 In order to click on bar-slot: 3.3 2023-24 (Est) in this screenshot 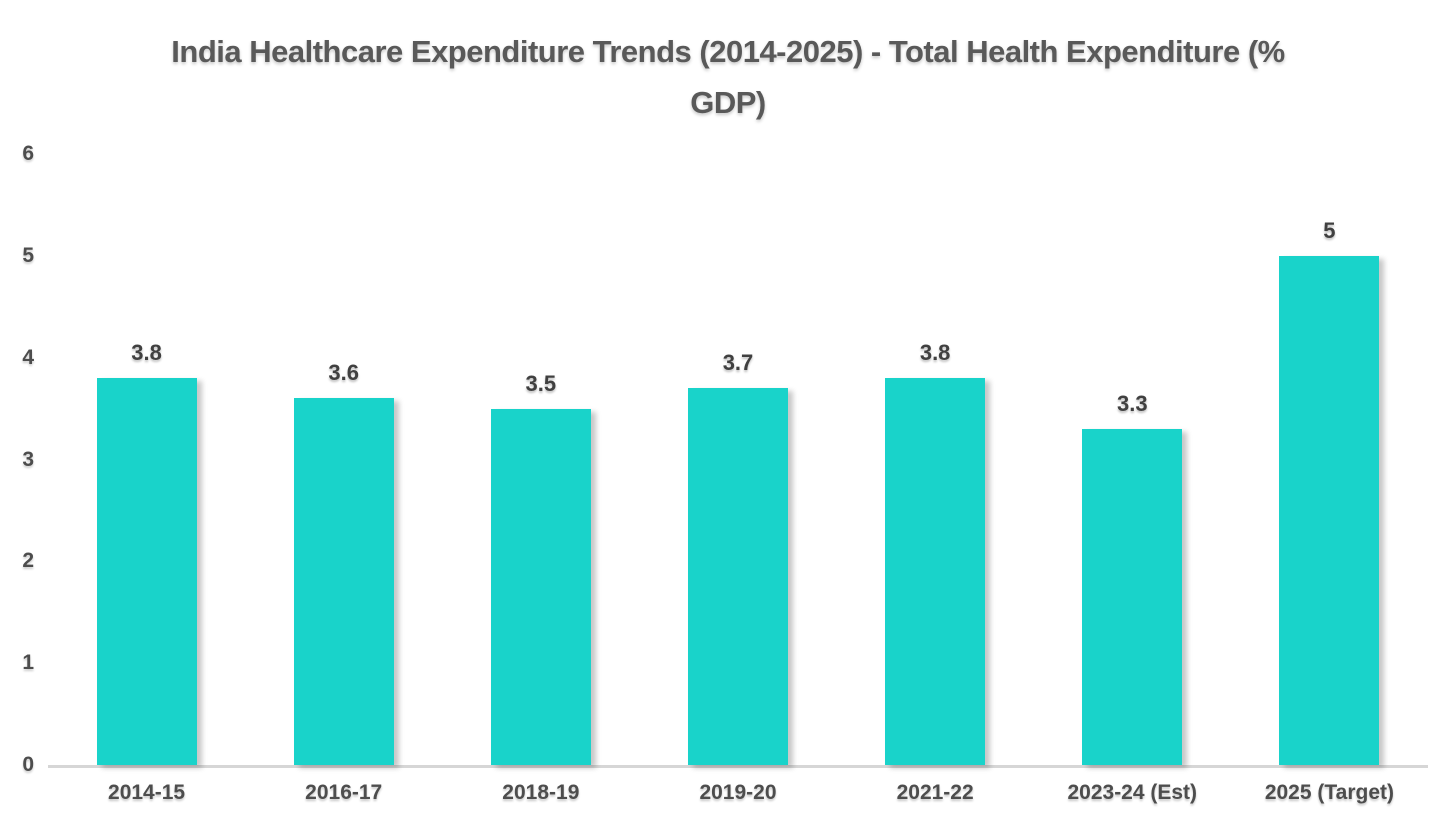, I will do `click(1132, 479)`.